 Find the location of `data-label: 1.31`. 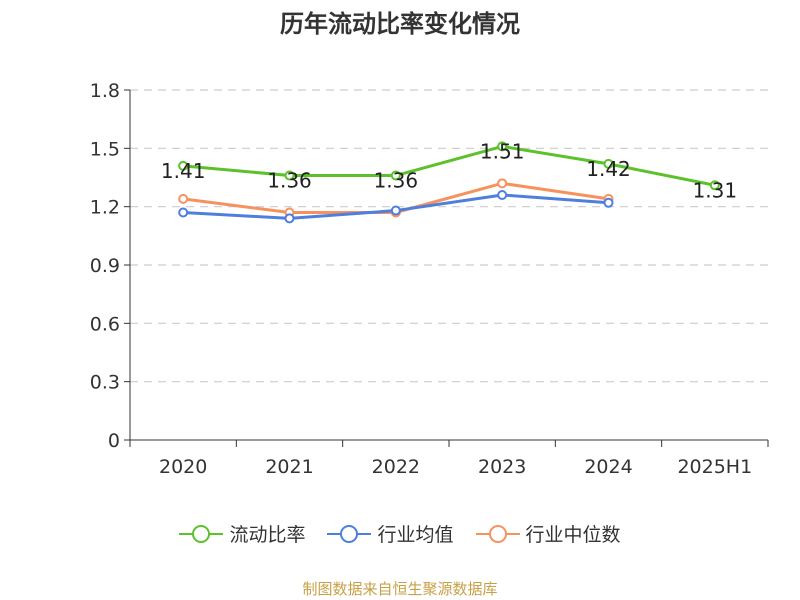

data-label: 1.31 is located at coordinates (715, 190).